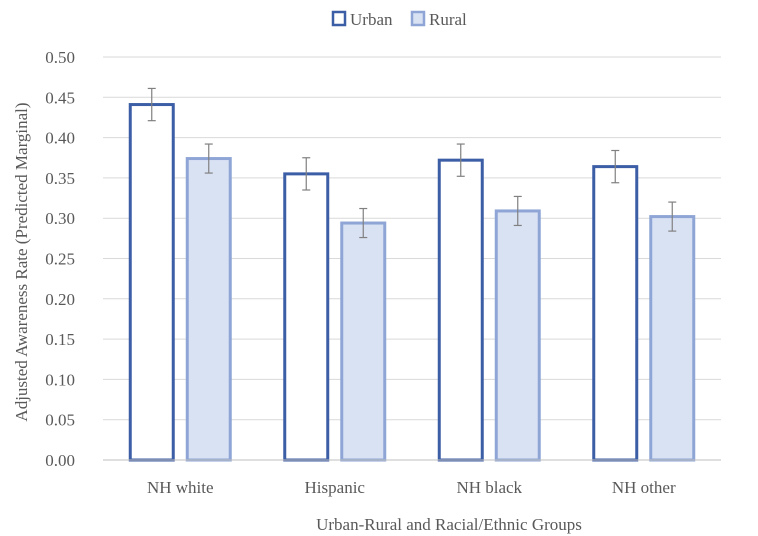 The image size is (758, 536). What do you see at coordinates (411, 487) in the screenshot?
I see `x-axis-ticks: NH white Hispanic NH black NH other` at bounding box center [411, 487].